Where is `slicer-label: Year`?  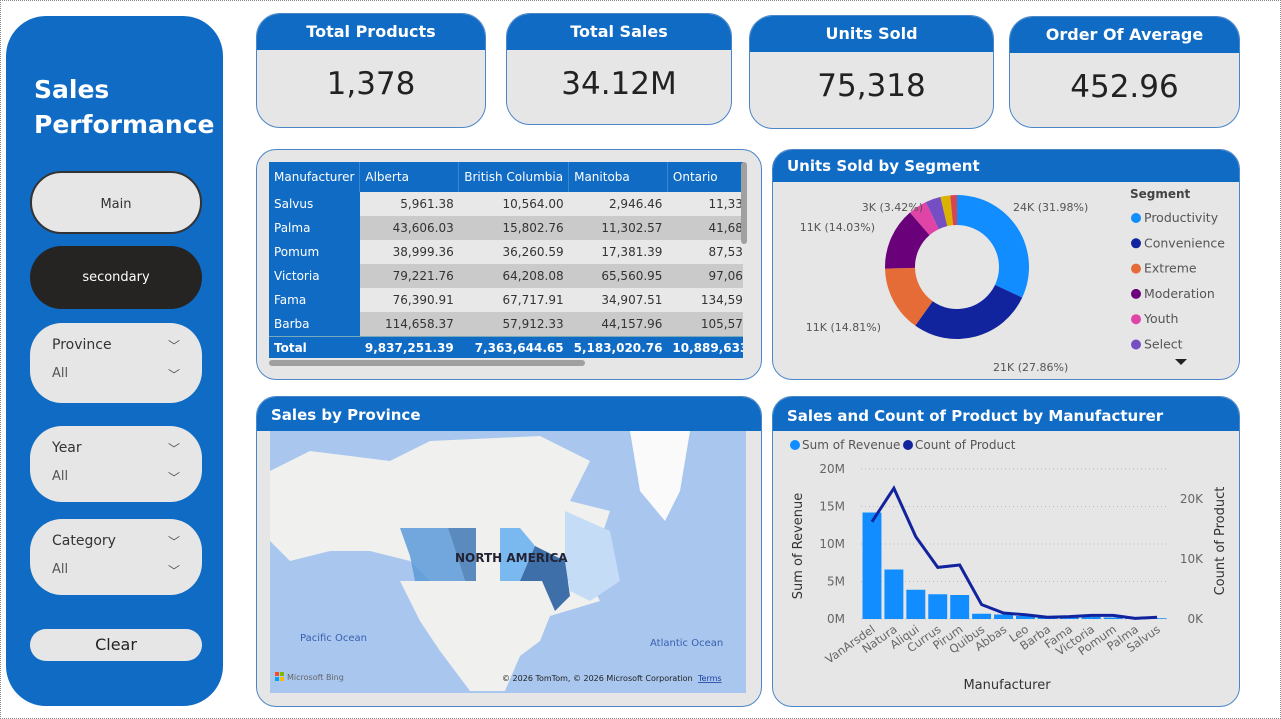
slicer-label: Year is located at coordinates (67, 448).